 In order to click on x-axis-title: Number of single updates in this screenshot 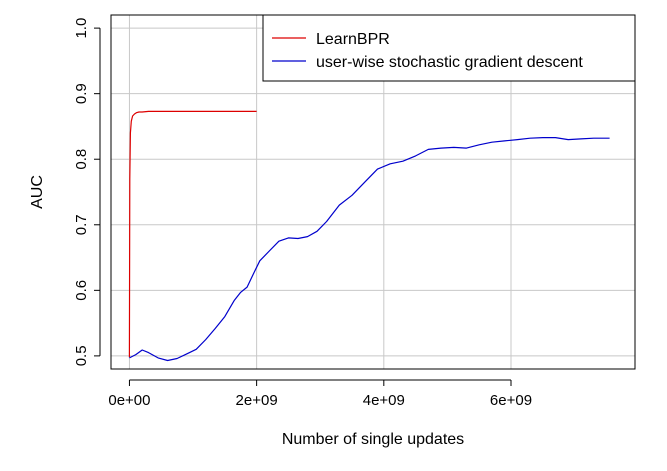, I will do `click(373, 439)`.